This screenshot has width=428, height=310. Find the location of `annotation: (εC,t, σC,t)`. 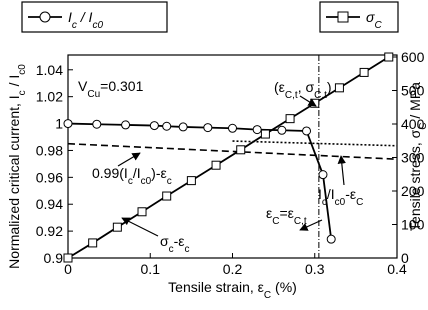

annotation: (εC,t, σC,t) is located at coordinates (303, 90).